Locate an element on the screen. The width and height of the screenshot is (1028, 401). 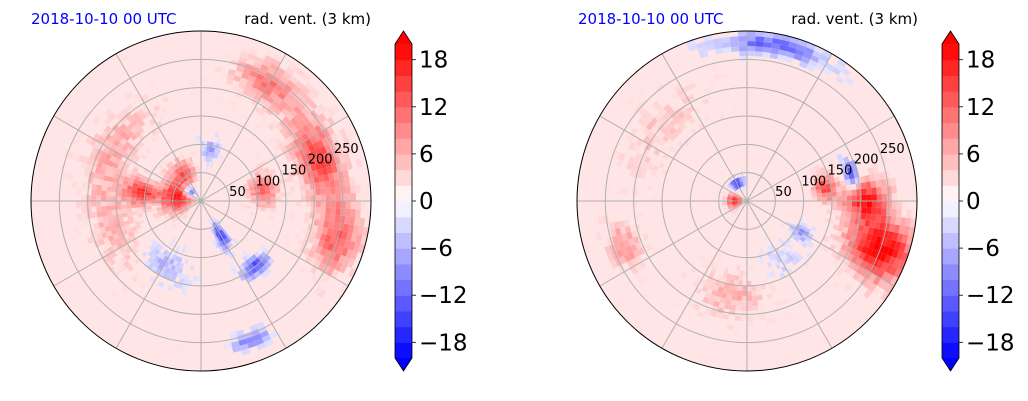
left-colorbar-tick-minus-6: −6 is located at coordinates (436, 249).